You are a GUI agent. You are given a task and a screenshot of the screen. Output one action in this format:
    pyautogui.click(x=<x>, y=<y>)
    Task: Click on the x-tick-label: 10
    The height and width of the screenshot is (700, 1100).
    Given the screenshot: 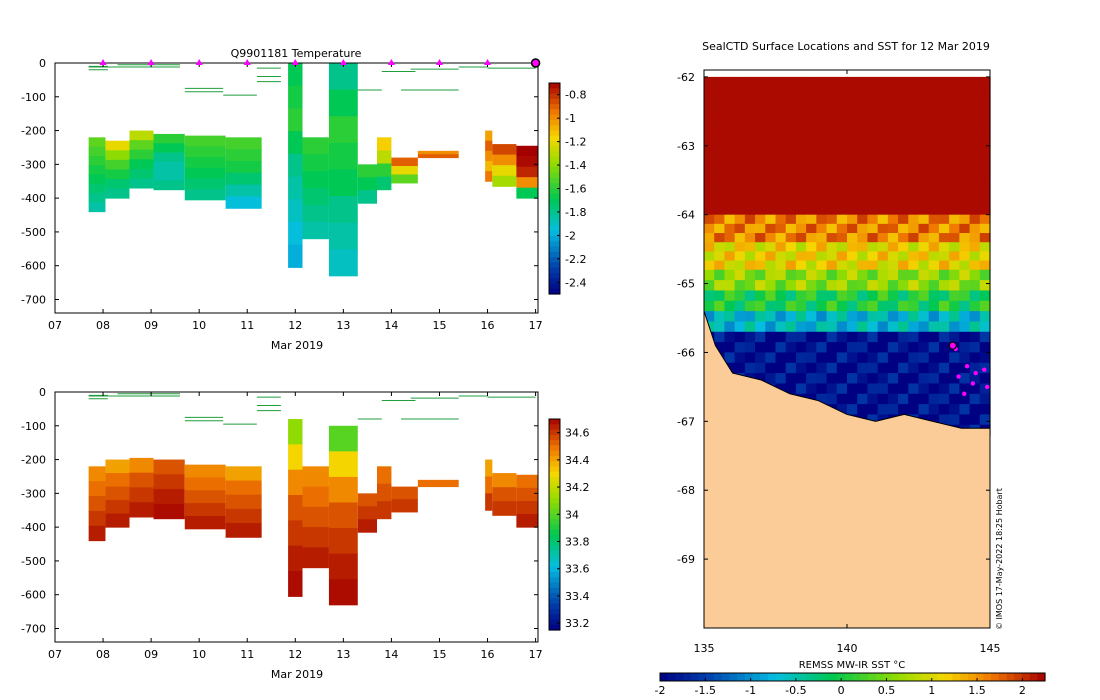 What is the action you would take?
    pyautogui.click(x=199, y=325)
    